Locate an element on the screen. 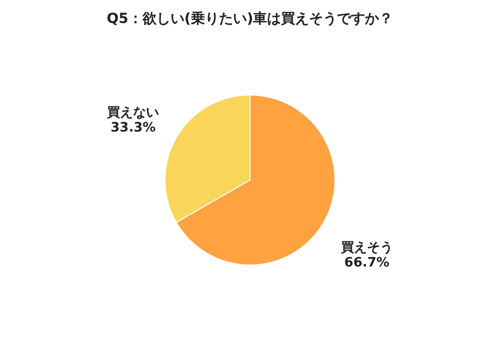  slice-label: 買えない is located at coordinates (133, 112).